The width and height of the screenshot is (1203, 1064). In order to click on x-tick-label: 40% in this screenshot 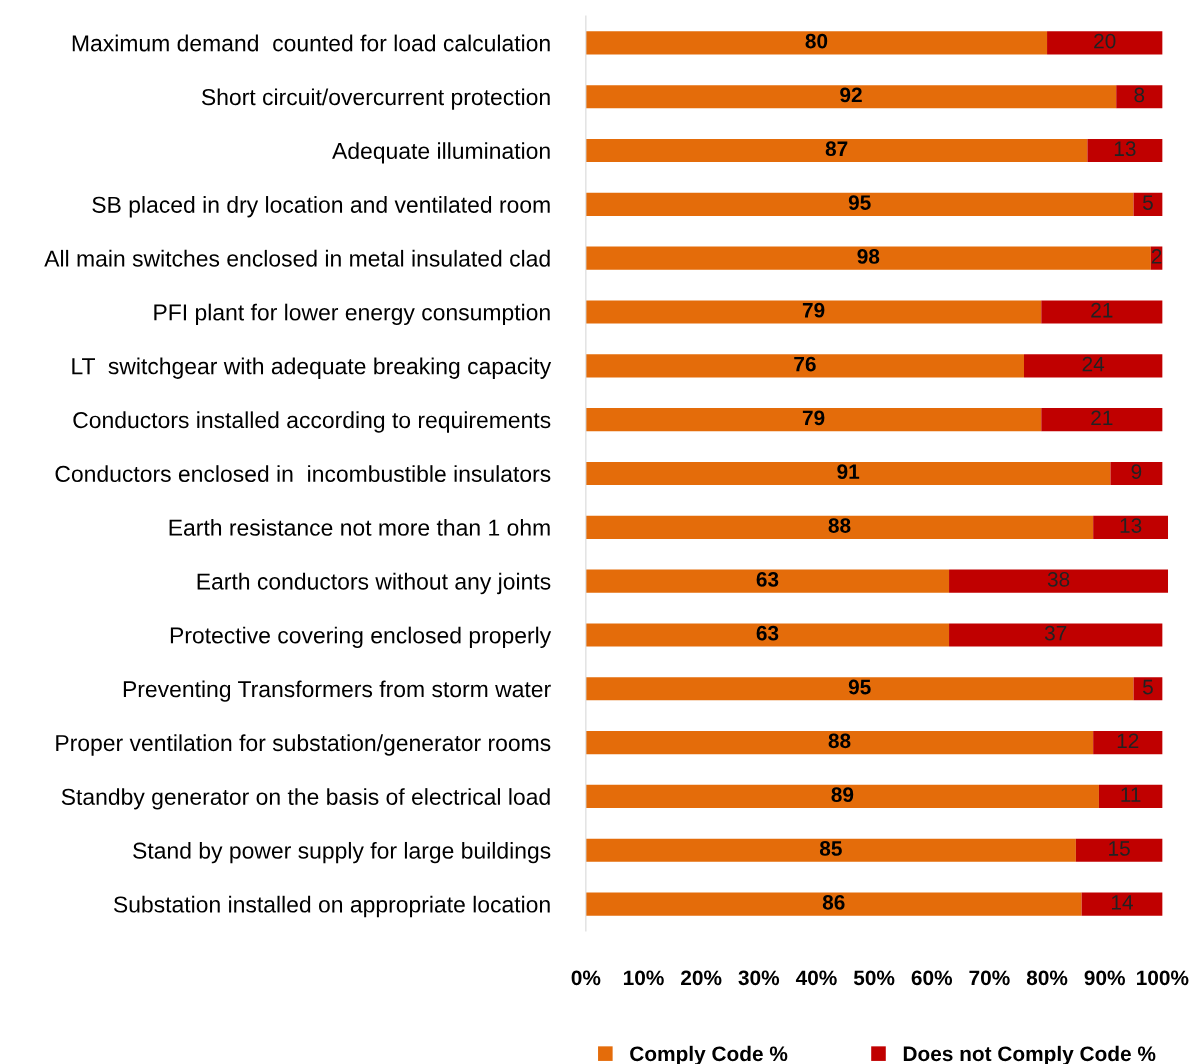, I will do `click(816, 978)`.